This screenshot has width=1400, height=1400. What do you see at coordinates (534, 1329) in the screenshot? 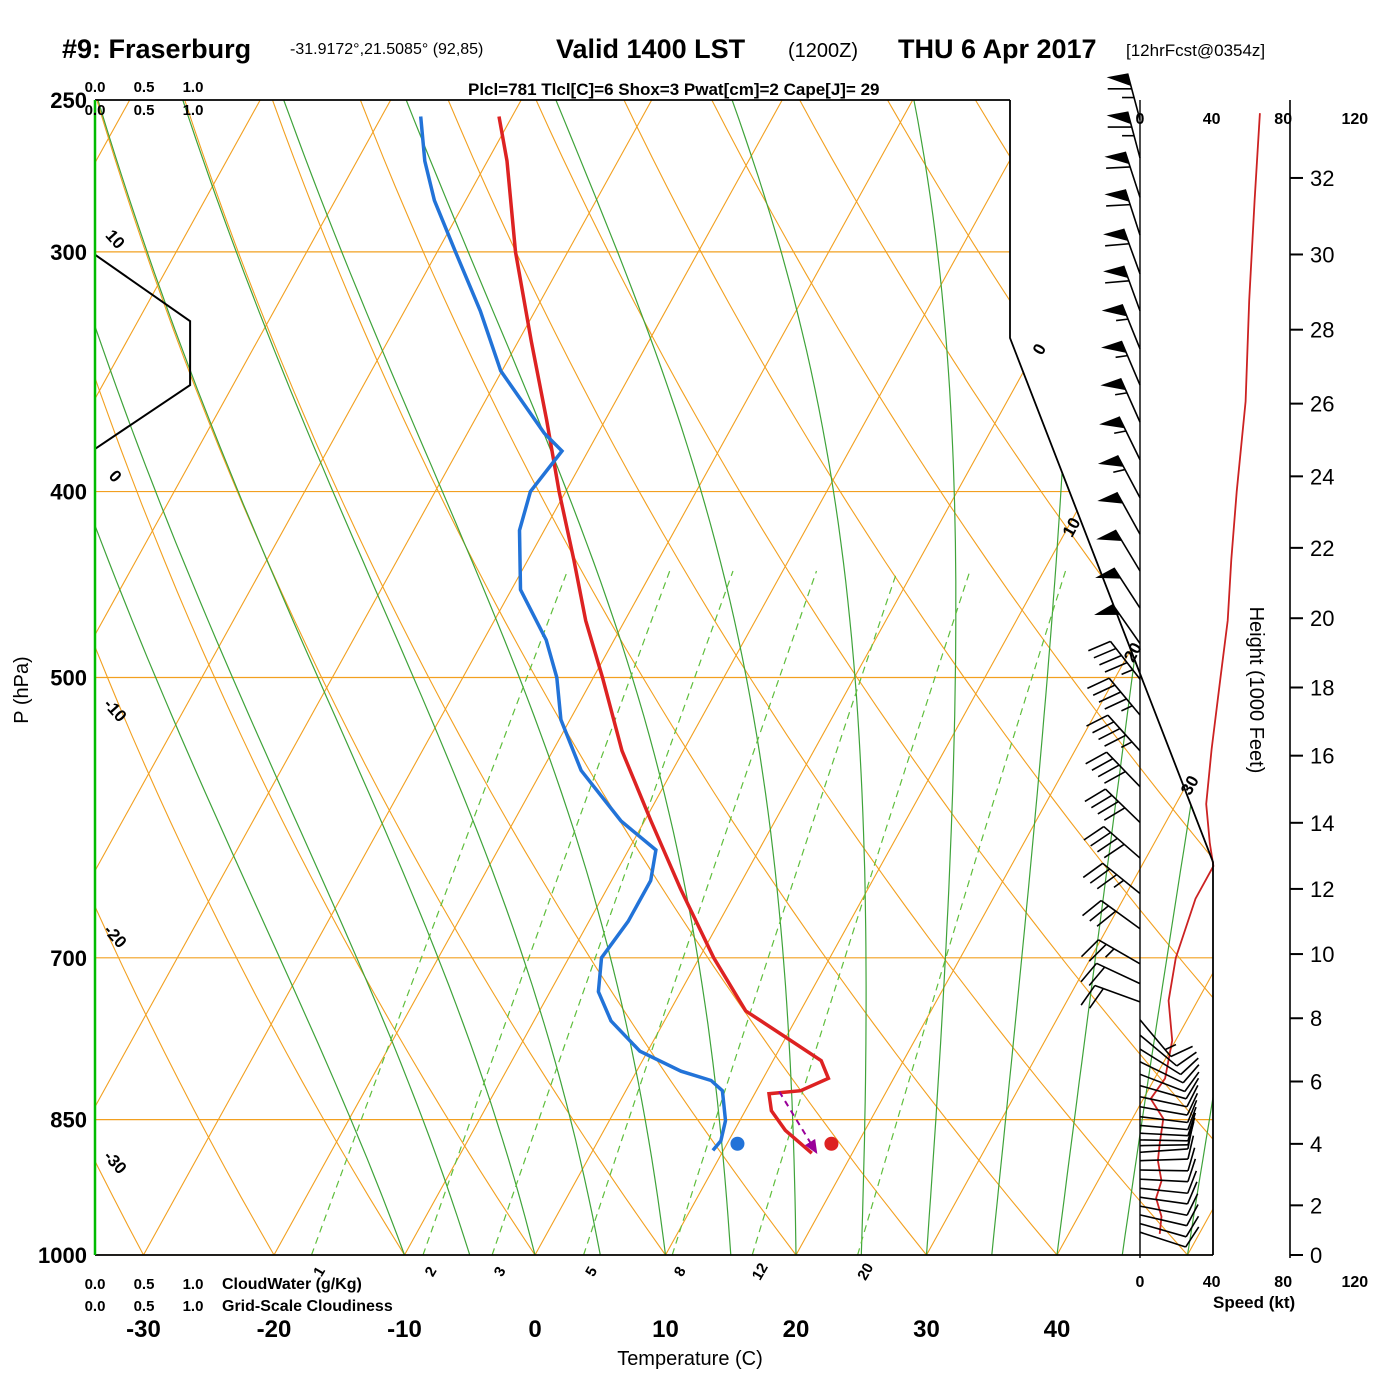
I see `temperature-tick-label: 0` at bounding box center [534, 1329].